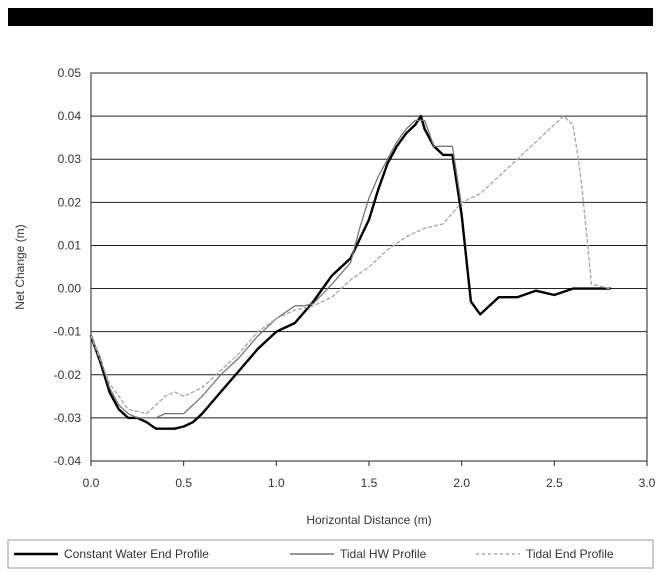 Image resolution: width=661 pixels, height=573 pixels. Describe the element at coordinates (70, 116) in the screenshot. I see `y-tick-label: 0.04` at that location.